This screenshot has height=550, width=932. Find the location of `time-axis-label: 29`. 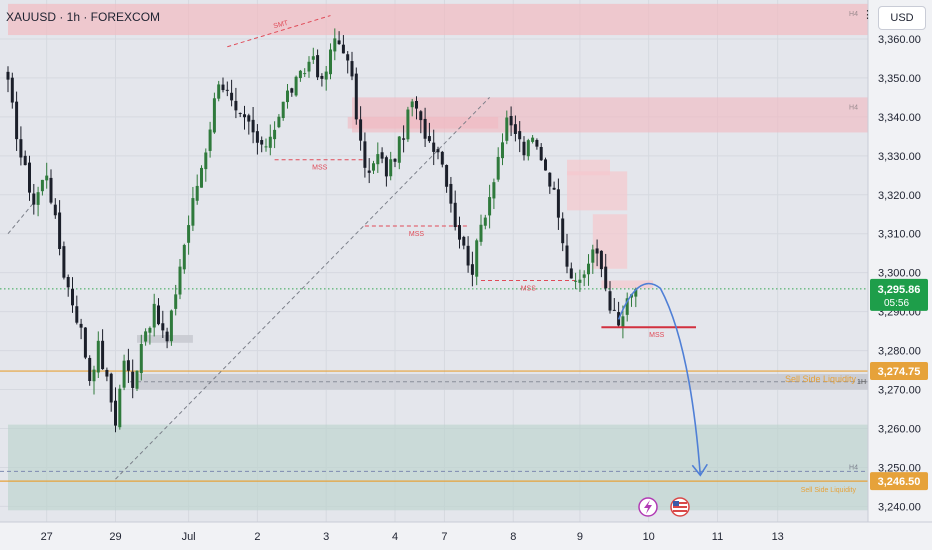

time-axis-label: 29 is located at coordinates (115, 537).